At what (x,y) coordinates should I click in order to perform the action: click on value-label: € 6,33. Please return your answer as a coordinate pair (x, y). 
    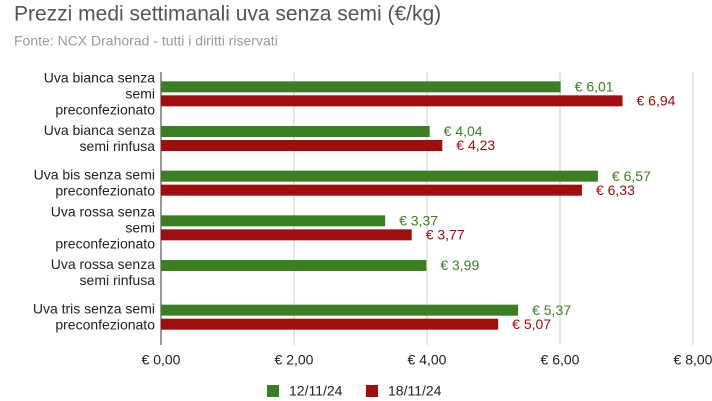
    Looking at the image, I should click on (615, 190).